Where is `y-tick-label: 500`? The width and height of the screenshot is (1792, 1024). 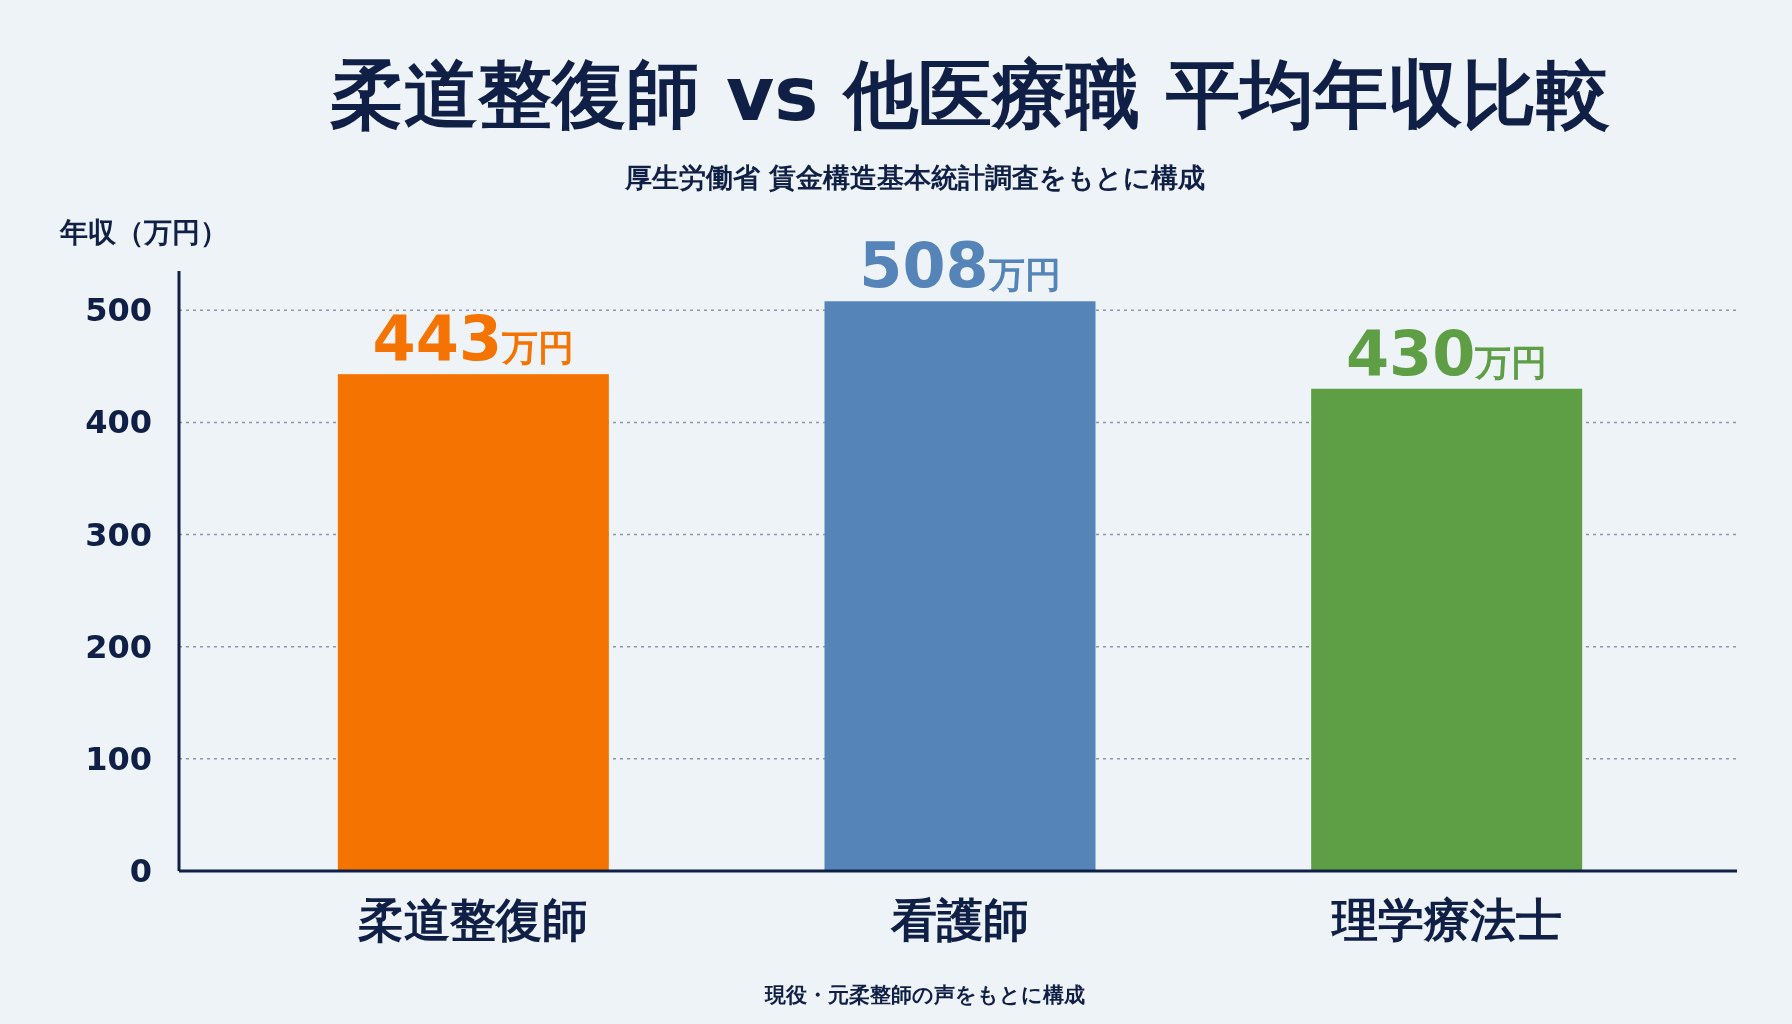
y-tick-label: 500 is located at coordinates (118, 310).